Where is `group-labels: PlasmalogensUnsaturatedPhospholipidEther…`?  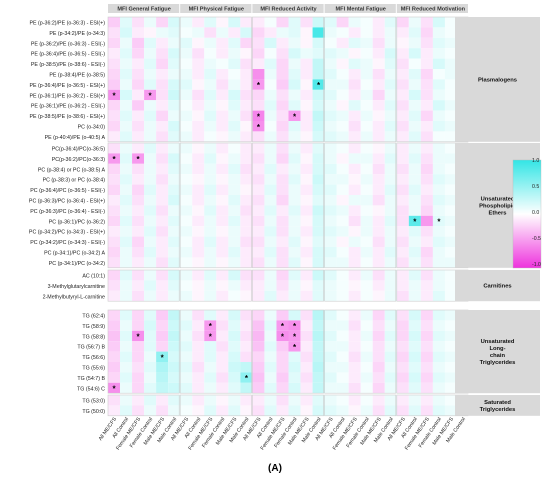
group-labels: PlasmalogensUnsaturatedPhospholipidEther… is located at coordinates (497, 216).